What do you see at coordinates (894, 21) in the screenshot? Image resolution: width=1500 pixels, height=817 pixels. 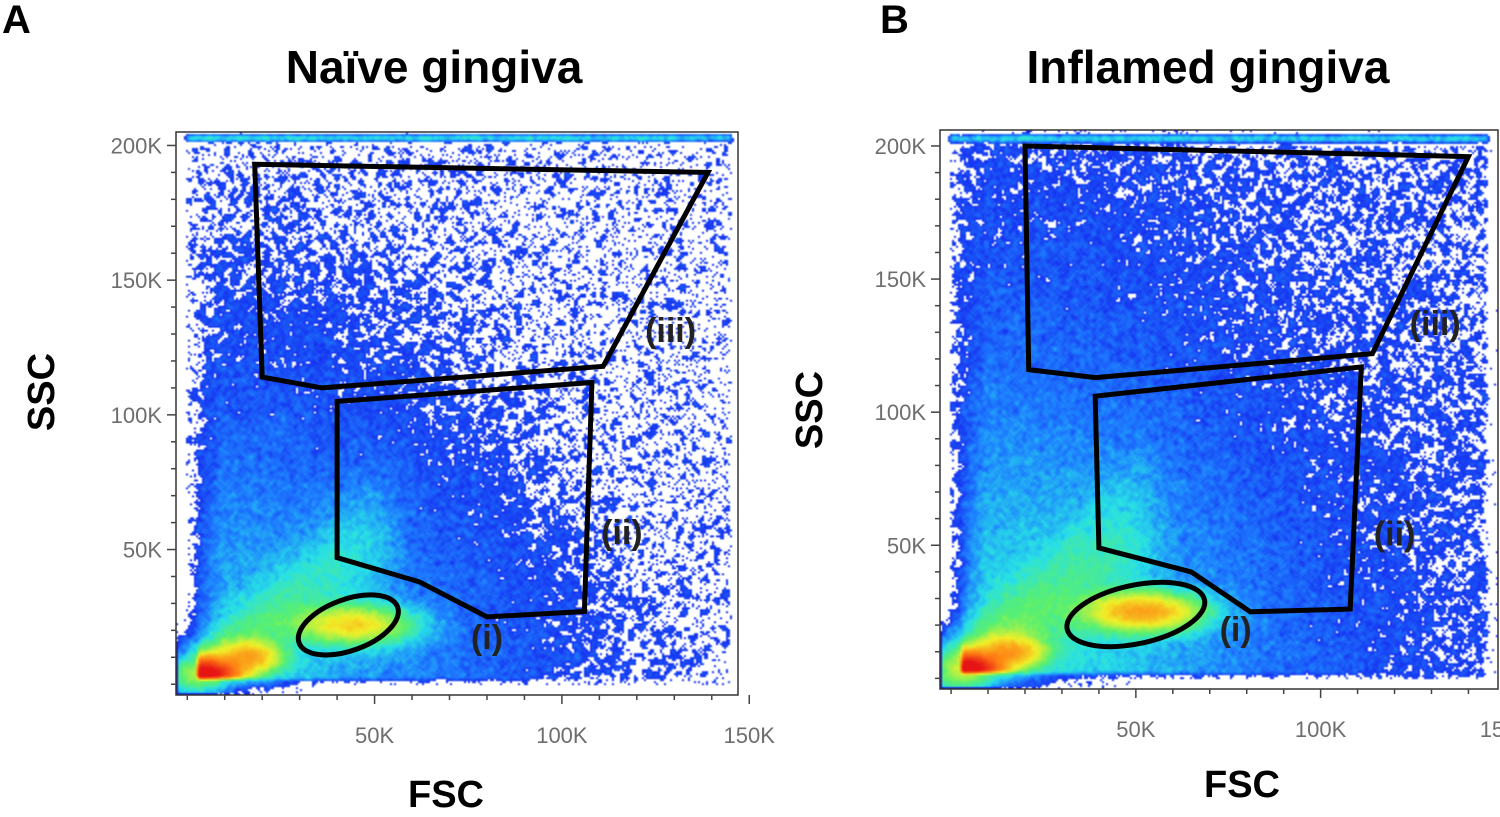 I see `panel-letter-b: B` at bounding box center [894, 21].